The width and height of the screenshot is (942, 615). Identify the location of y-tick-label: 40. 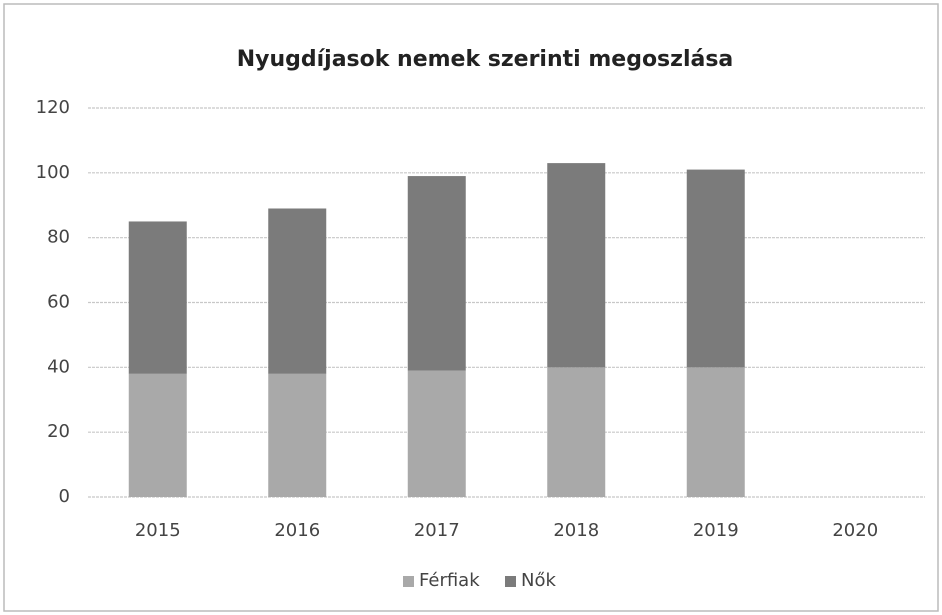
(58, 366).